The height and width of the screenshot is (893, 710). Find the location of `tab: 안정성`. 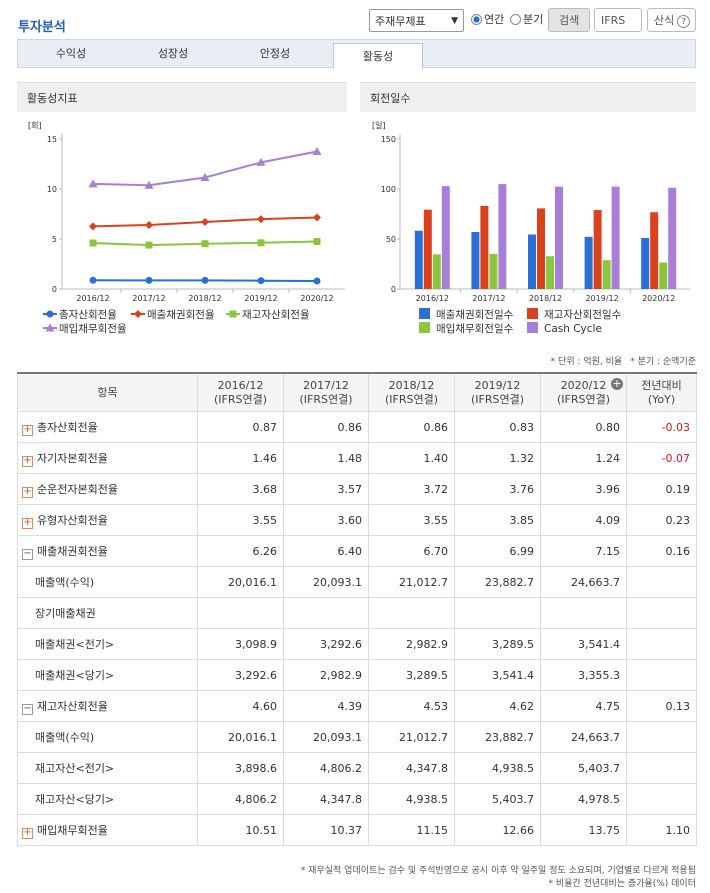

tab: 안정성 is located at coordinates (275, 53).